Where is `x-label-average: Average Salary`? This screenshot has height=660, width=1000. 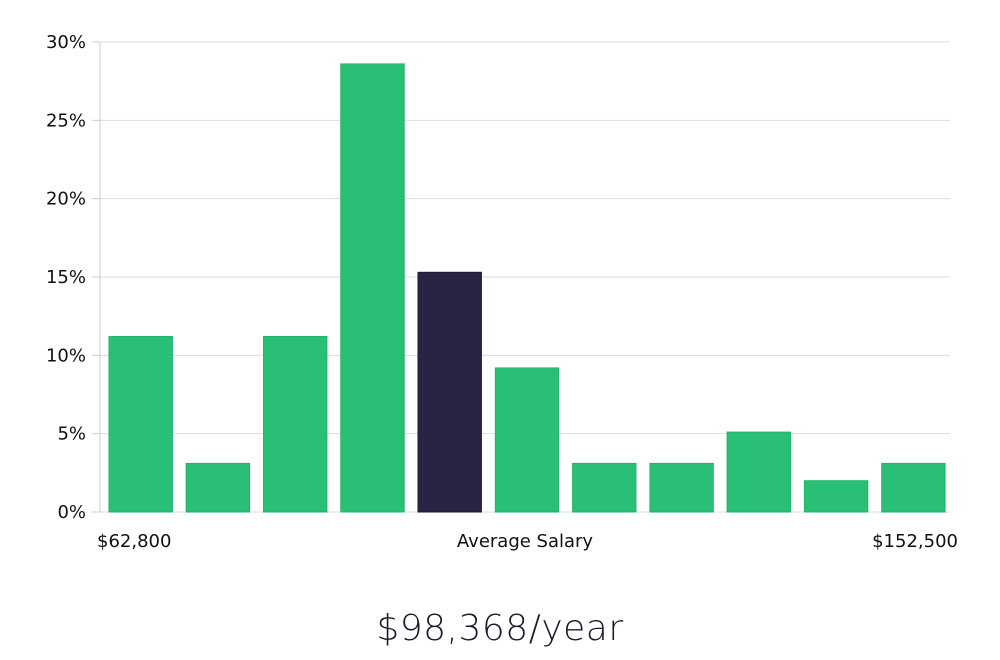 x-label-average: Average Salary is located at coordinates (525, 541).